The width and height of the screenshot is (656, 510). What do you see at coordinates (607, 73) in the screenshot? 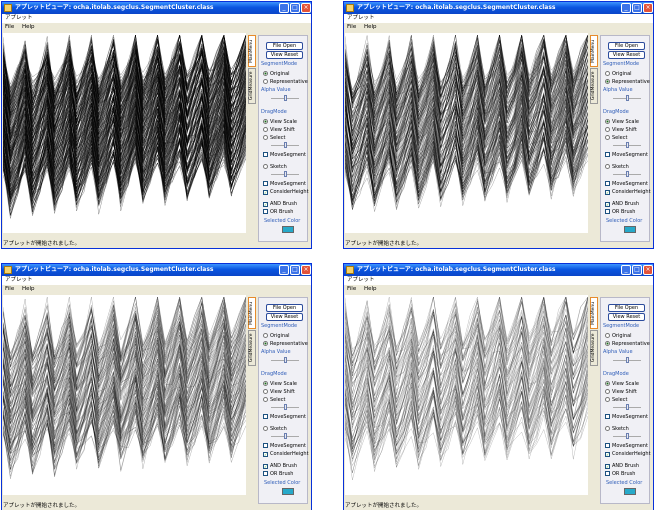
I see `radio-original-indicator` at bounding box center [607, 73].